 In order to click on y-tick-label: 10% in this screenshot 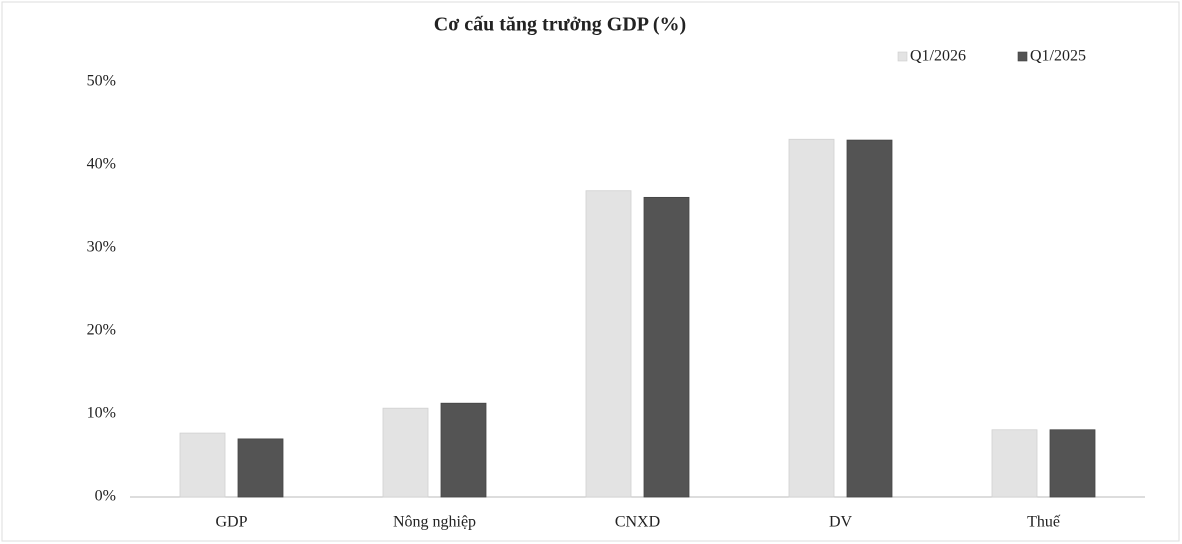, I will do `click(101, 413)`.